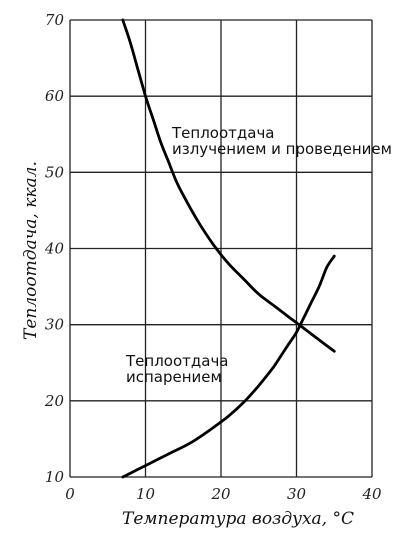 The width and height of the screenshot is (400, 535). What do you see at coordinates (174, 377) in the screenshot?
I see `annotation-evaporation-line2: испарением` at bounding box center [174, 377].